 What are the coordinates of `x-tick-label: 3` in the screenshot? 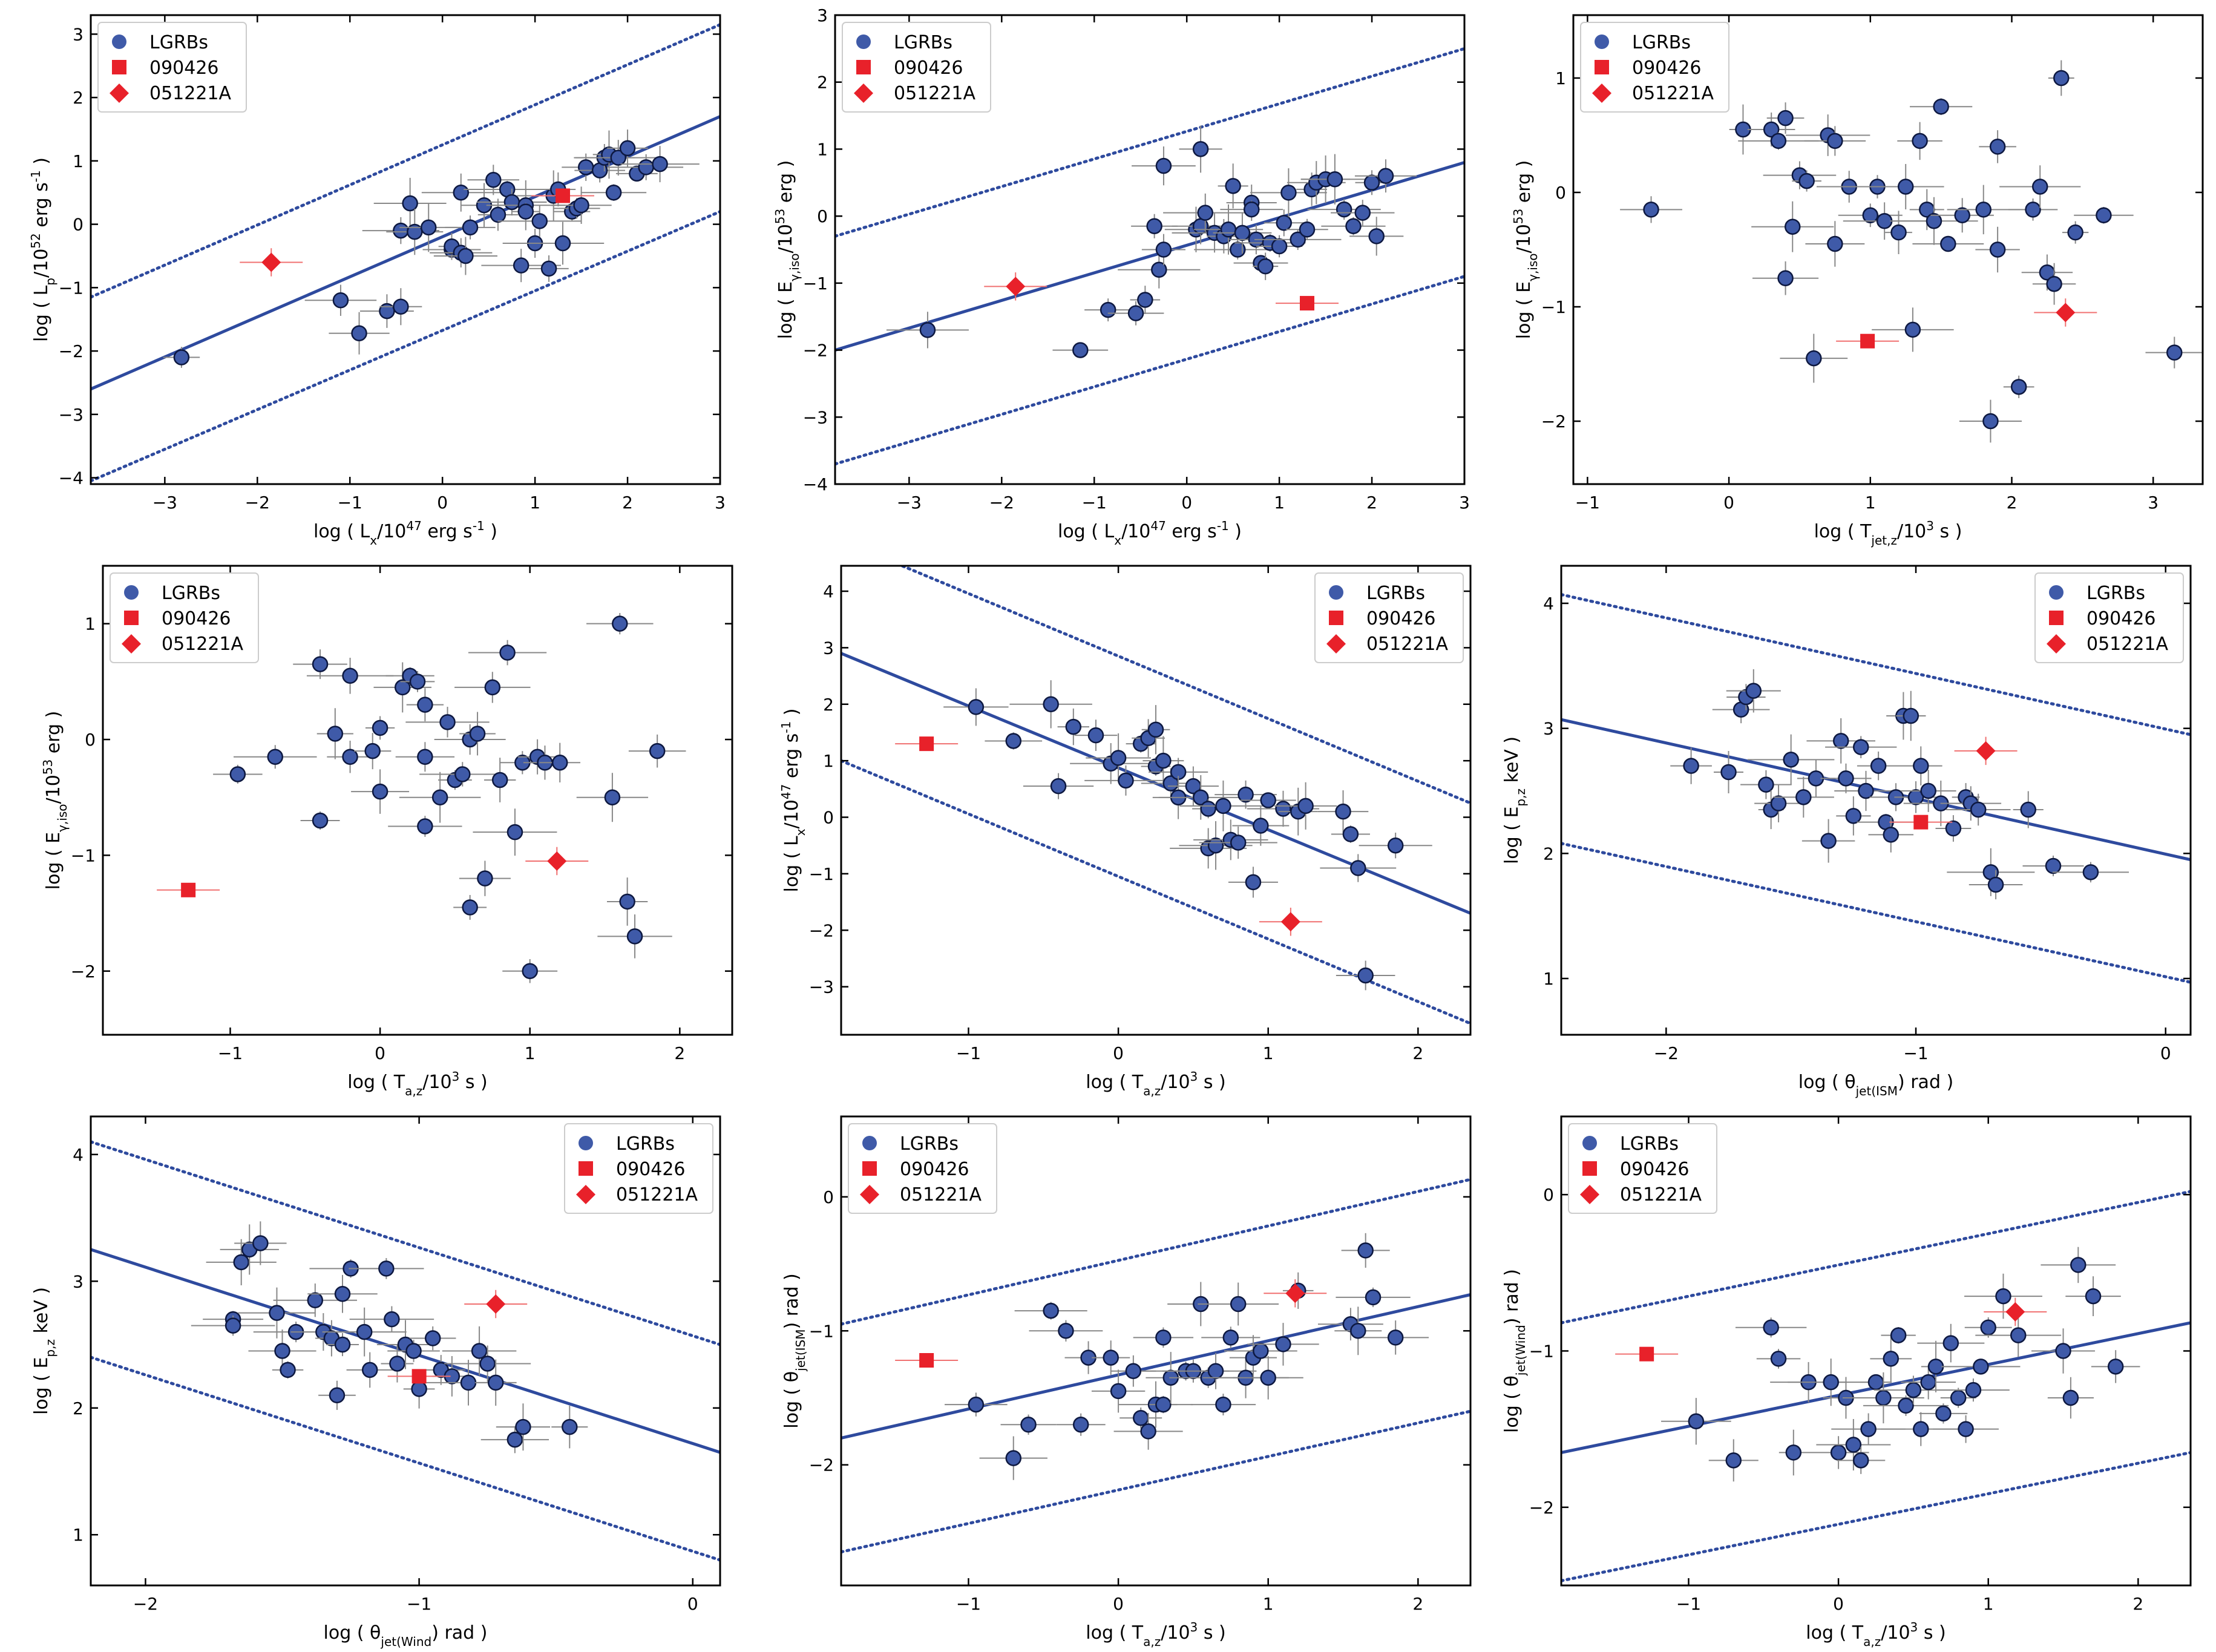 It's located at (2153, 503).